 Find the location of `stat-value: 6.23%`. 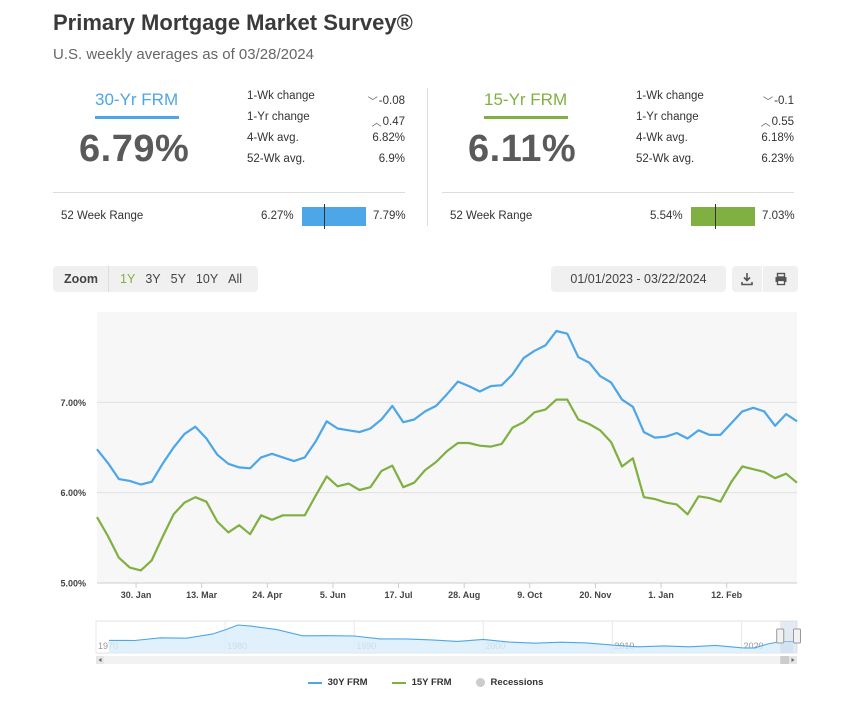

stat-value: 6.23% is located at coordinates (777, 159).